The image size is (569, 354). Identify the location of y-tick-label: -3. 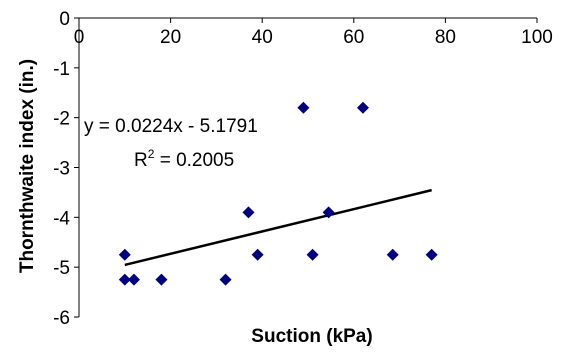
(61, 169).